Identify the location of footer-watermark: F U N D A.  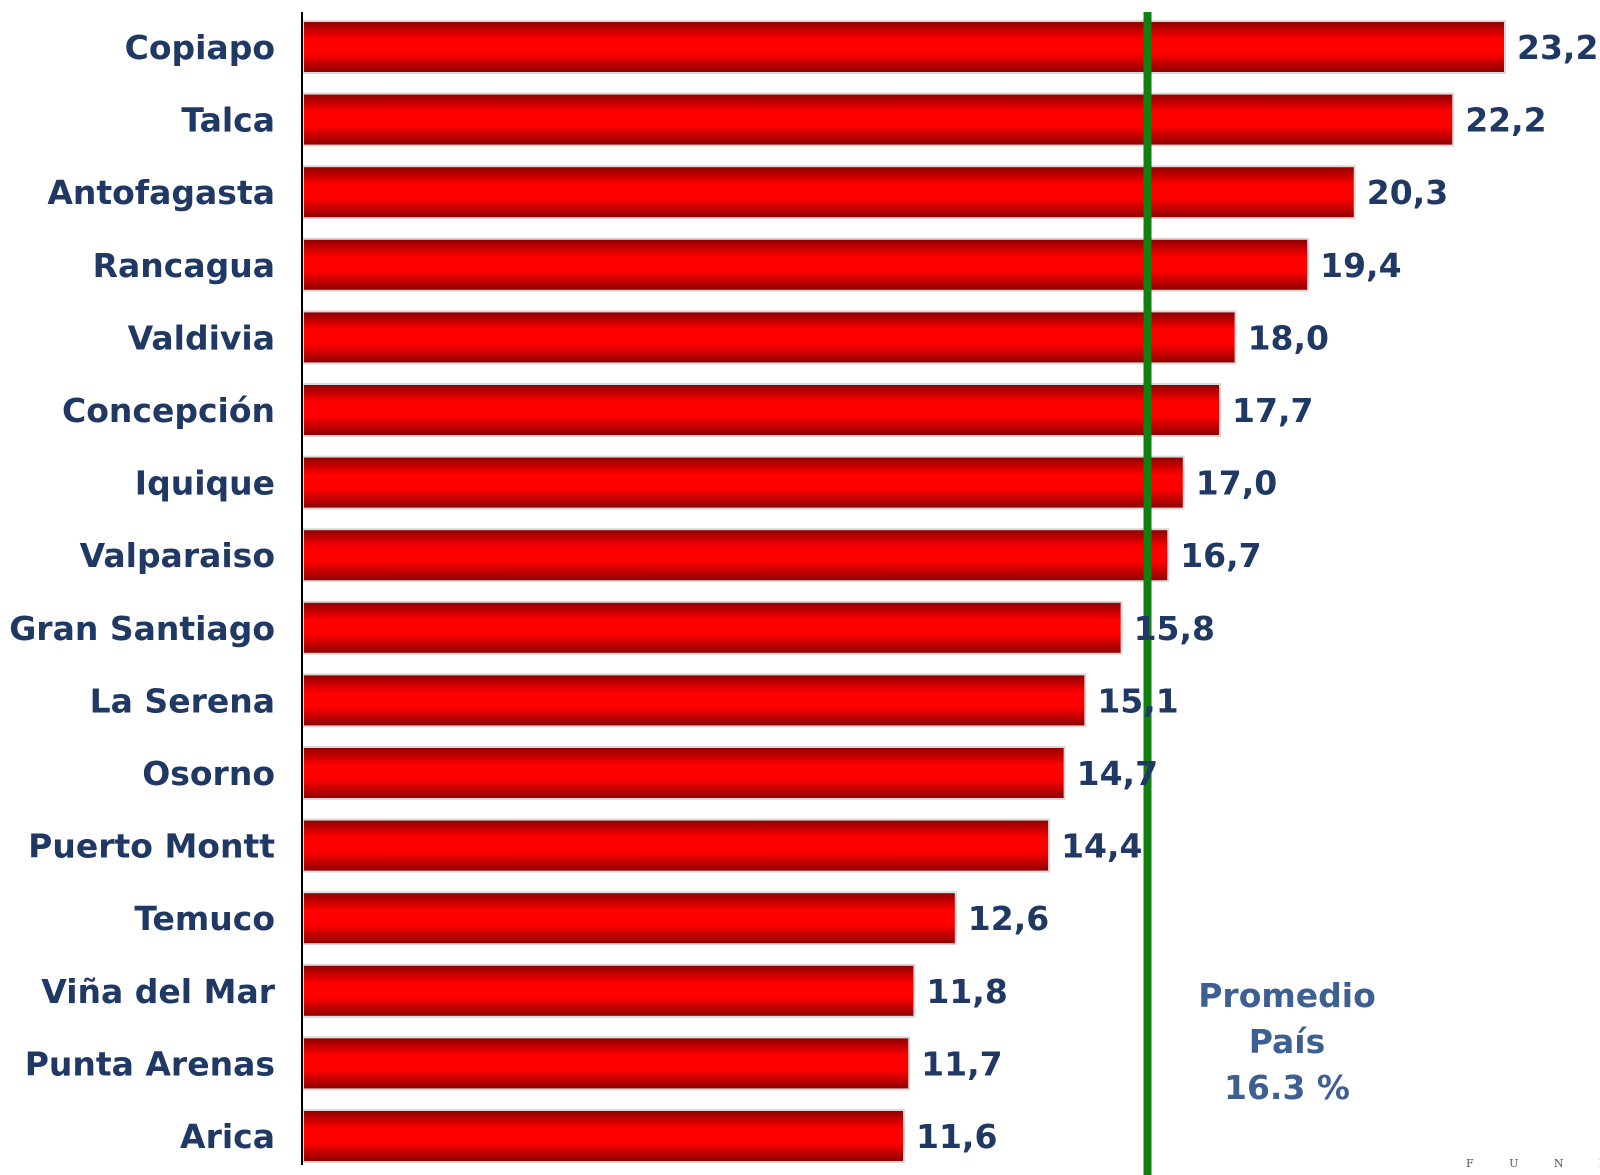
(1533, 1163).